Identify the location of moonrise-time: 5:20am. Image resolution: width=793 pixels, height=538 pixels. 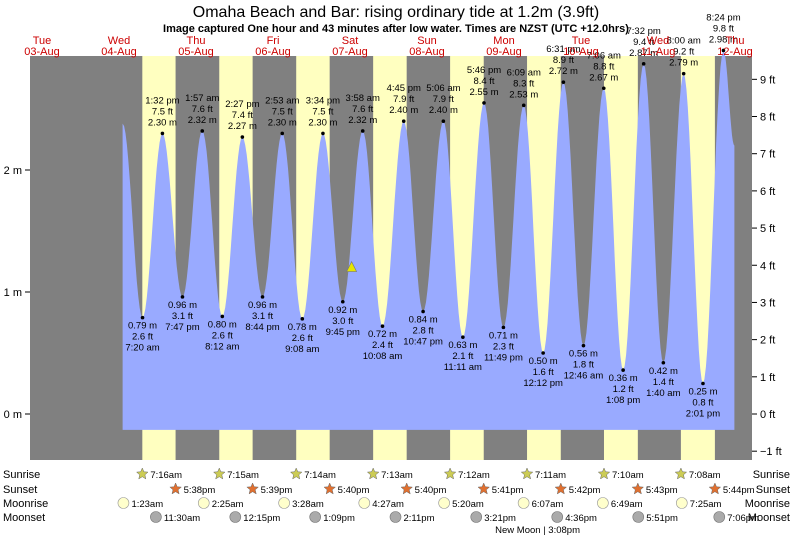
(468, 504).